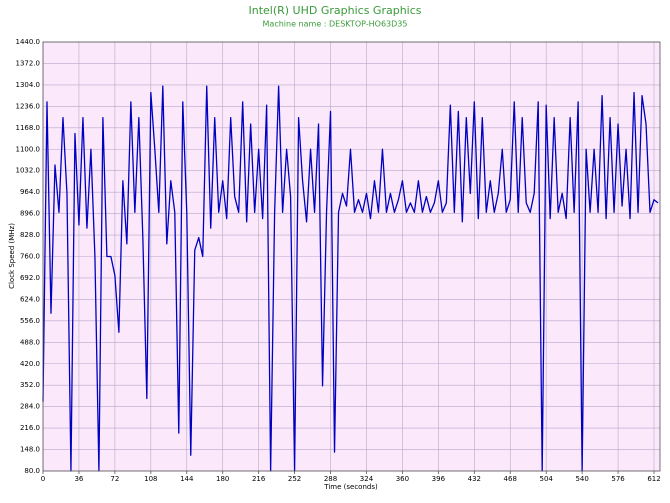  Describe the element at coordinates (30, 278) in the screenshot. I see `y-tick-label: 692.0` at that location.